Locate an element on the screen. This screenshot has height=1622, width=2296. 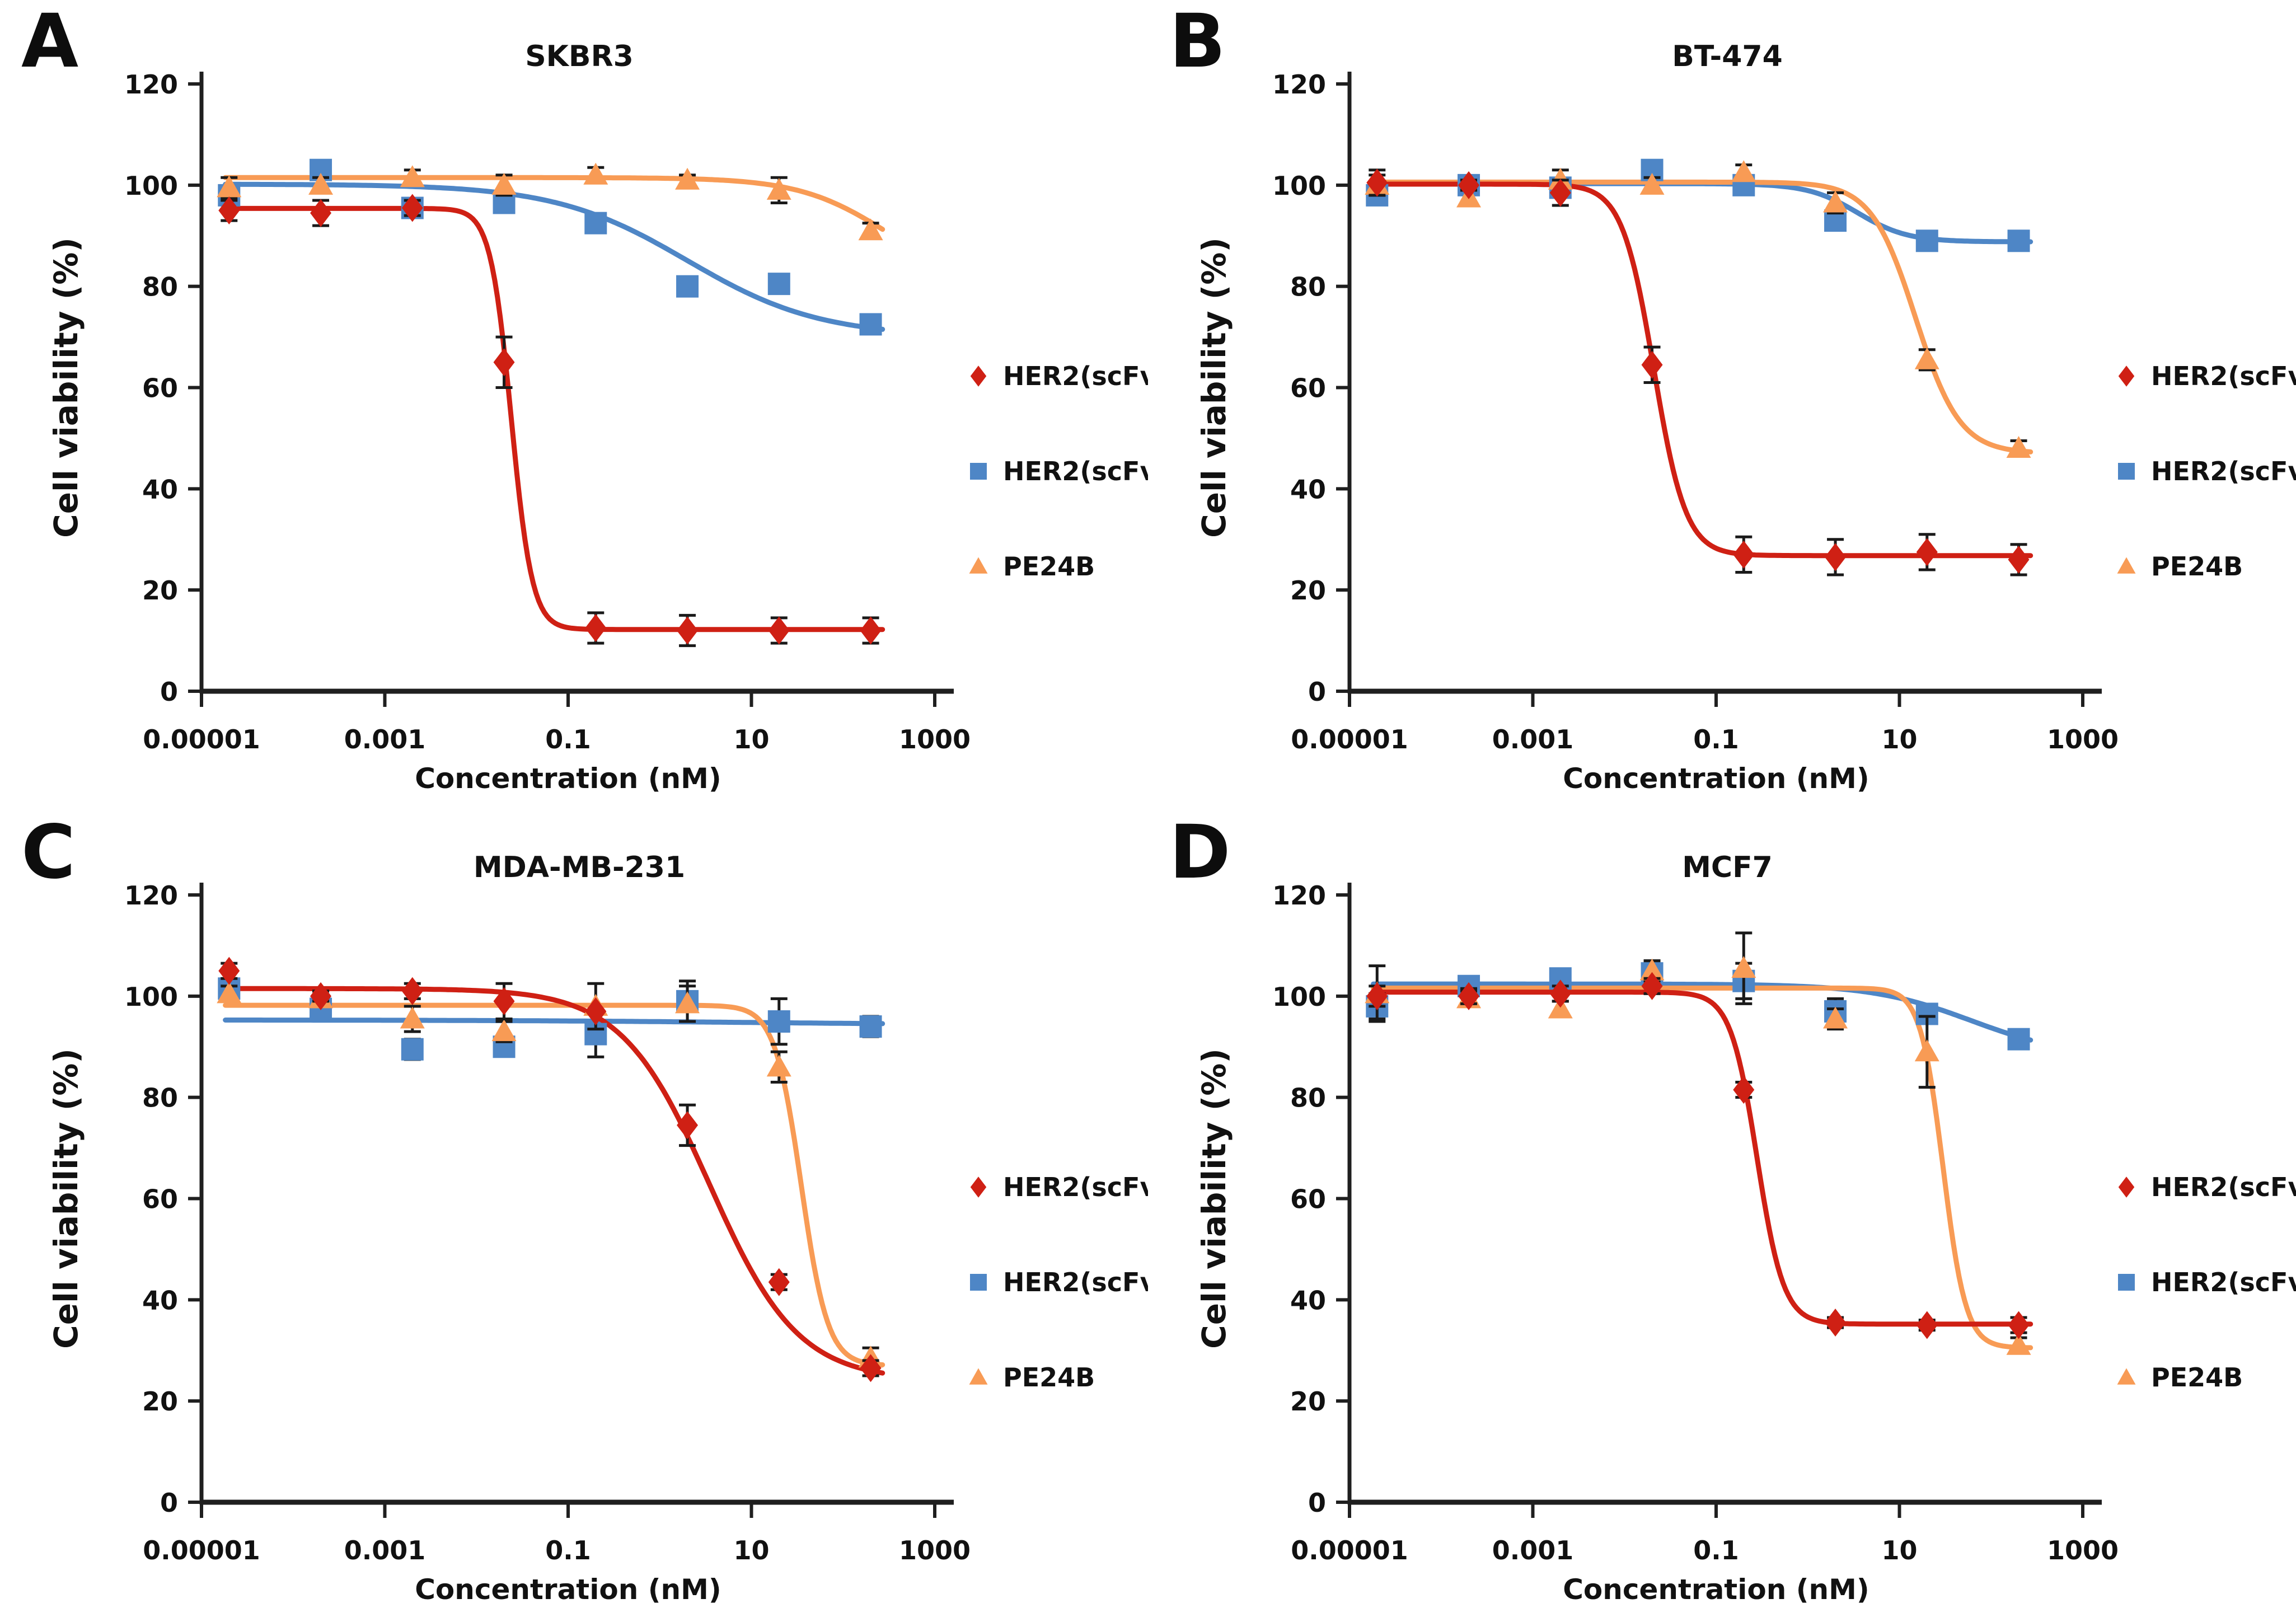
panel-a-label: A is located at coordinates (50, 42).